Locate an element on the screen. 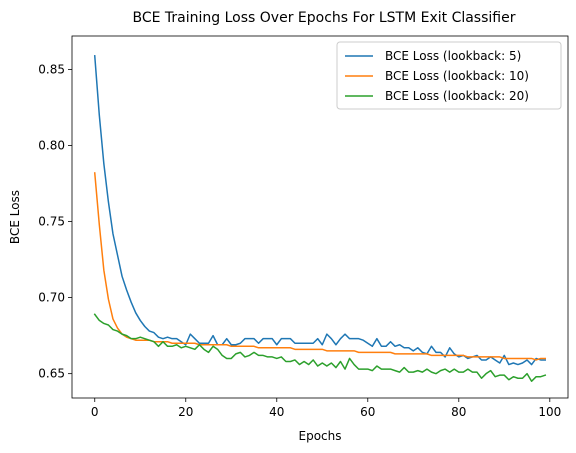  x-axis-ticks: 0 20 40 60 80 100 is located at coordinates (326, 408).